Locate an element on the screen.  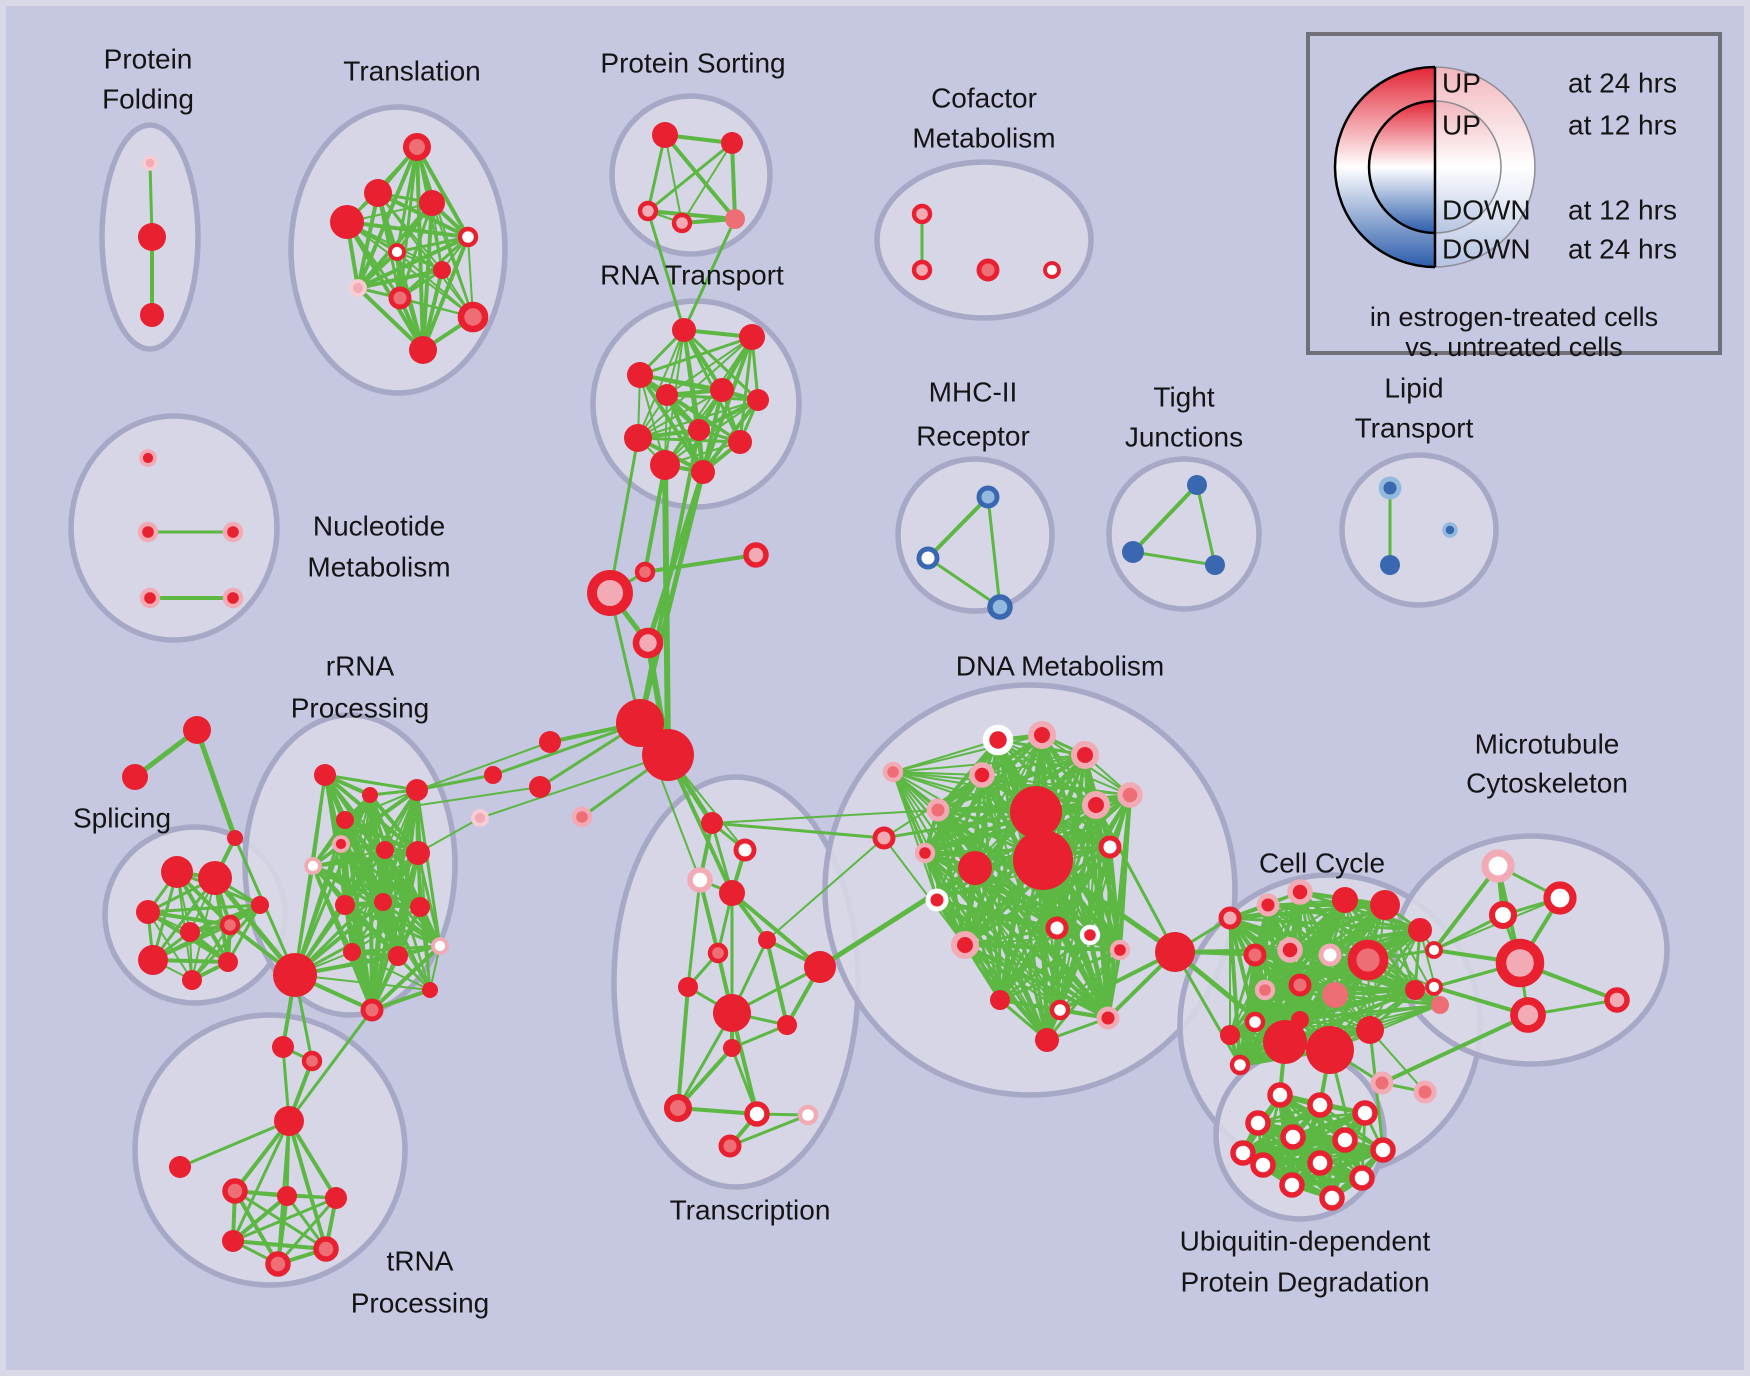
cluster-nucleotide-metabolism-ellipse is located at coordinates (174, 528).